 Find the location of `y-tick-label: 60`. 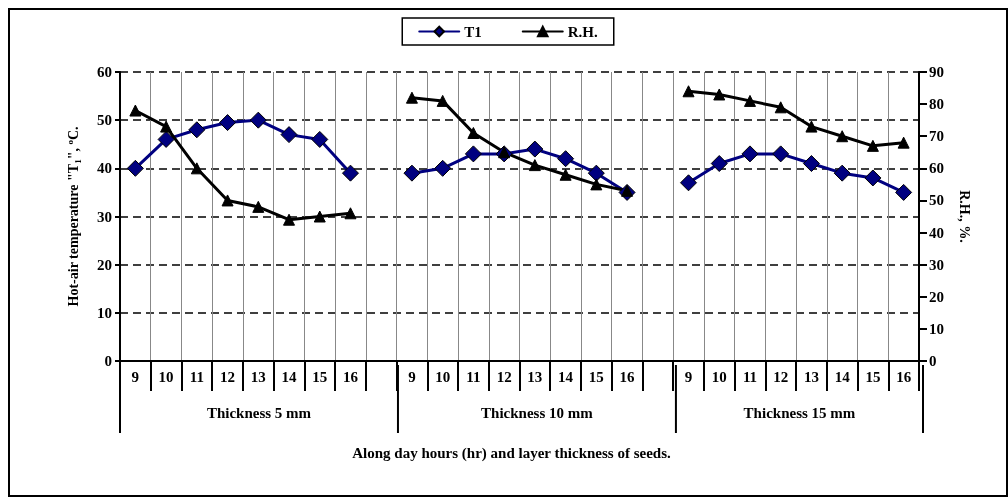

y-tick-label: 60 is located at coordinates (104, 72).